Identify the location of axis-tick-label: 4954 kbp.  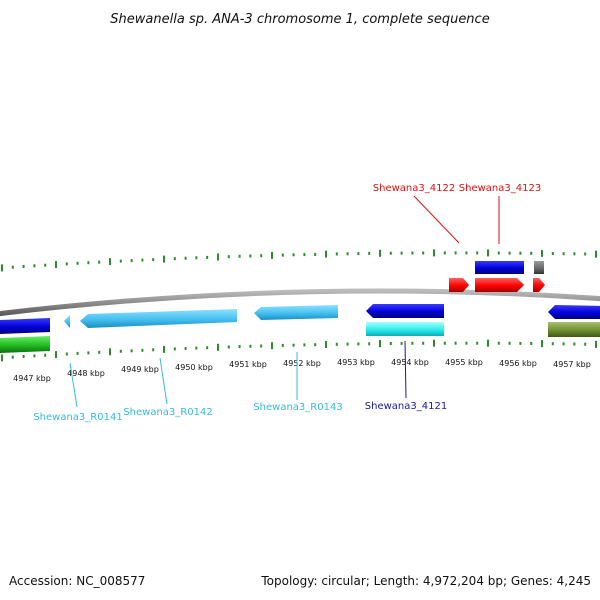
(410, 362).